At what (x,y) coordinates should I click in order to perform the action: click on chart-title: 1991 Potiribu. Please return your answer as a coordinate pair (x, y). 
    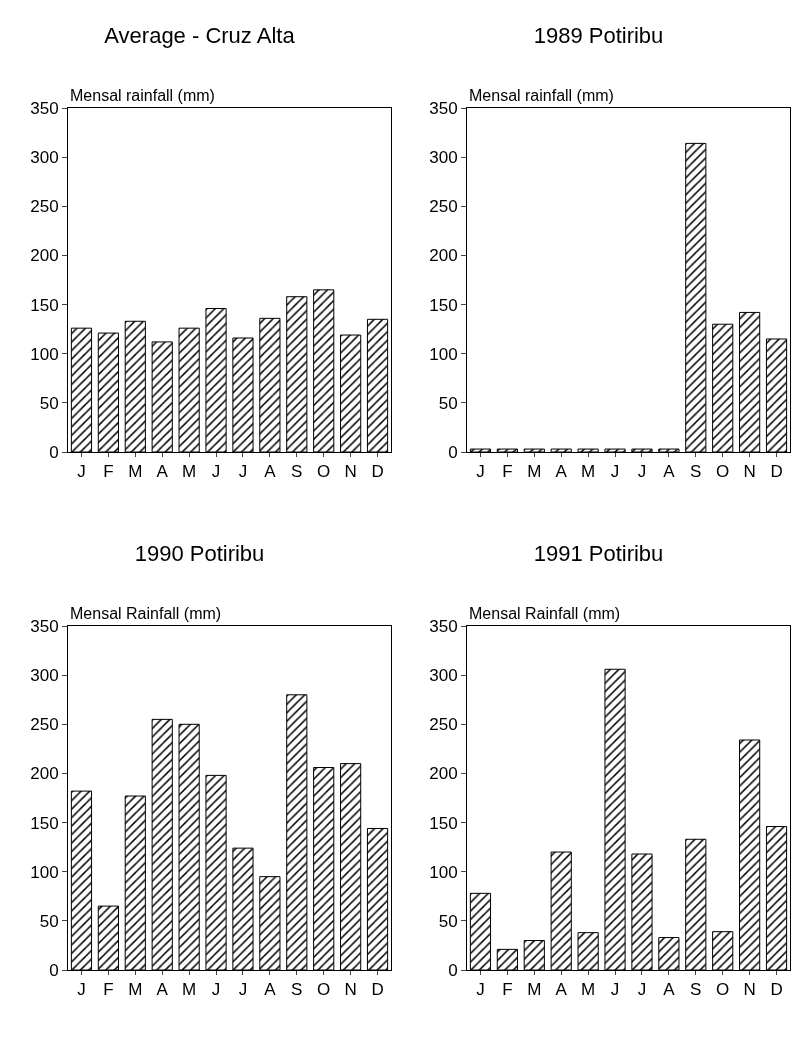
    Looking at the image, I should click on (598, 554).